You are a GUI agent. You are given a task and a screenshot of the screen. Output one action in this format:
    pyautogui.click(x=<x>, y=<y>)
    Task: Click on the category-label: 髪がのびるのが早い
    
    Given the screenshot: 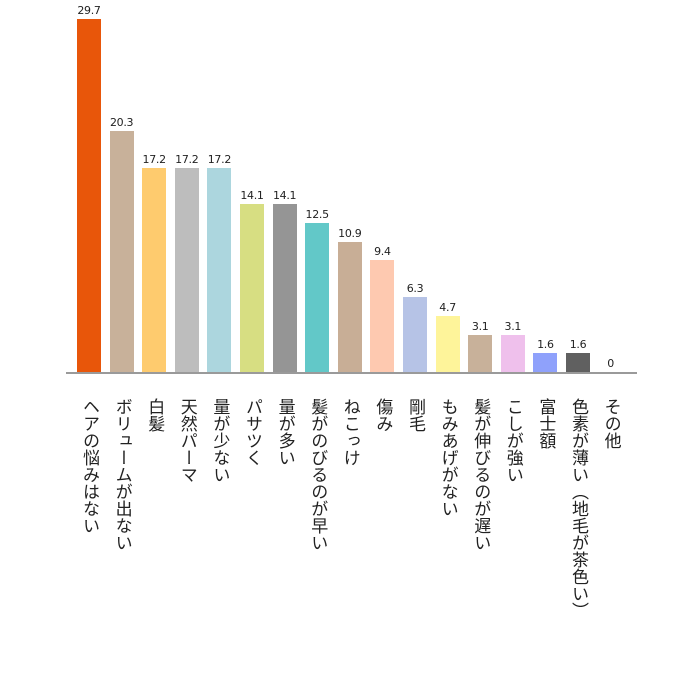 What is the action you would take?
    pyautogui.click(x=317, y=474)
    